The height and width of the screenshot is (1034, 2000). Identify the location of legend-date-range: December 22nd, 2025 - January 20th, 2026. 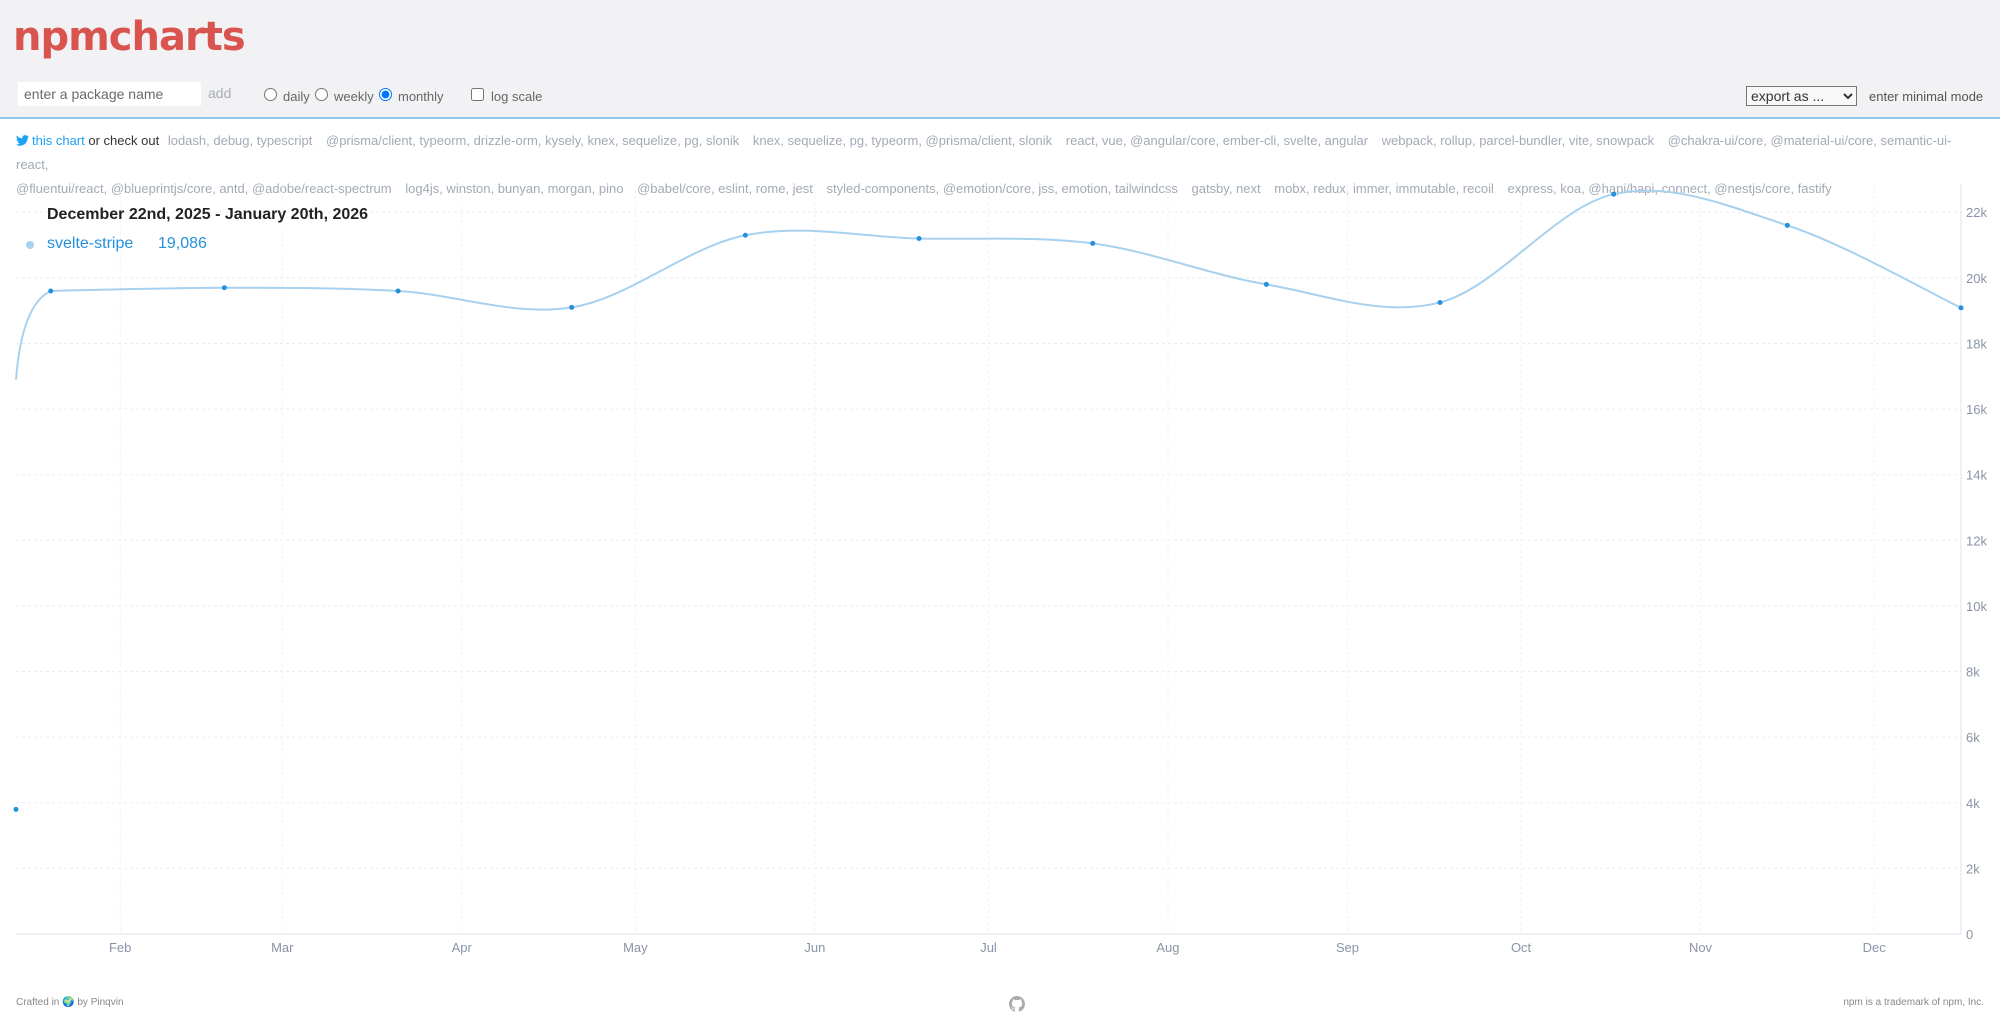
(208, 214).